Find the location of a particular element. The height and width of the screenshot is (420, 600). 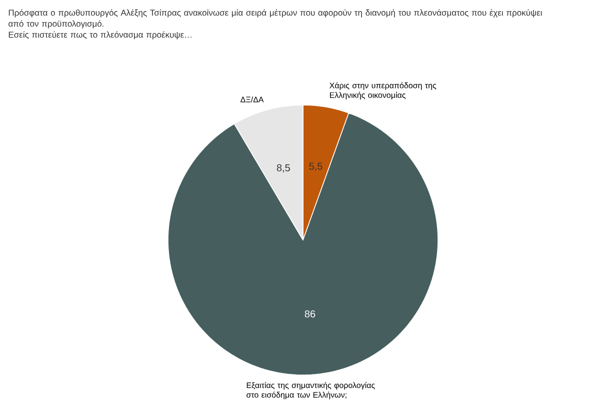

data-label: 86 is located at coordinates (310, 314).